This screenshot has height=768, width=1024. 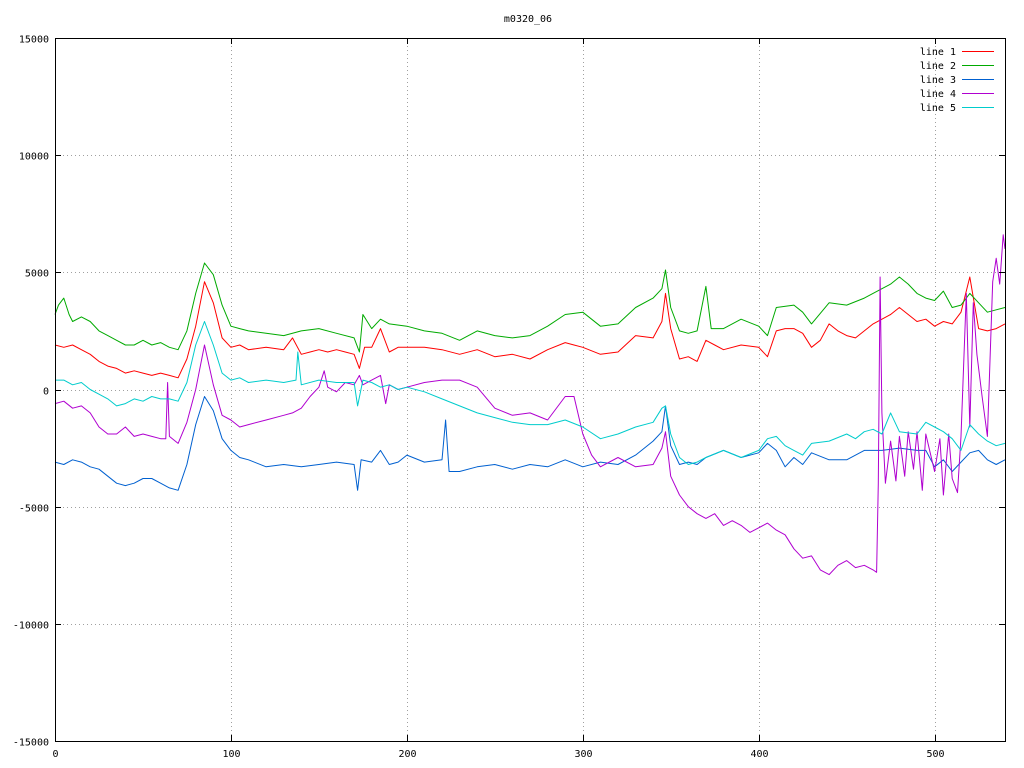 What do you see at coordinates (34, 157) in the screenshot?
I see `y-tick-label: 10000` at bounding box center [34, 157].